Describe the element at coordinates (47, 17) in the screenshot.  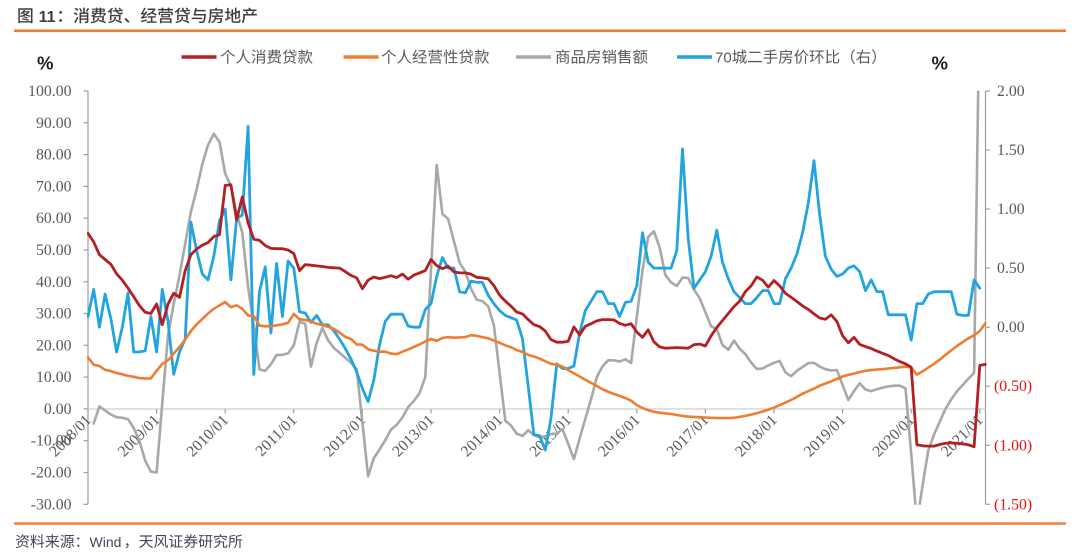
I see `svg-text: 11` at that location.